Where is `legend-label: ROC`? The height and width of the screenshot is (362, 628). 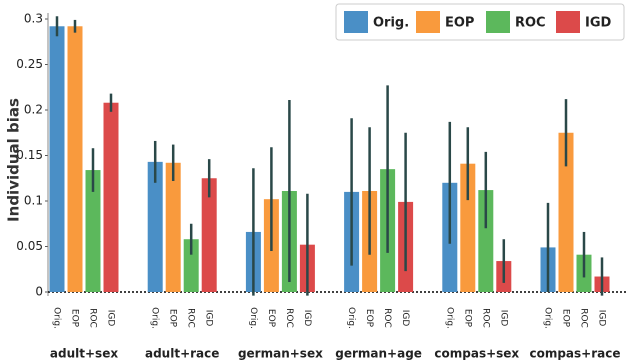
legend-label: ROC is located at coordinates (530, 23).